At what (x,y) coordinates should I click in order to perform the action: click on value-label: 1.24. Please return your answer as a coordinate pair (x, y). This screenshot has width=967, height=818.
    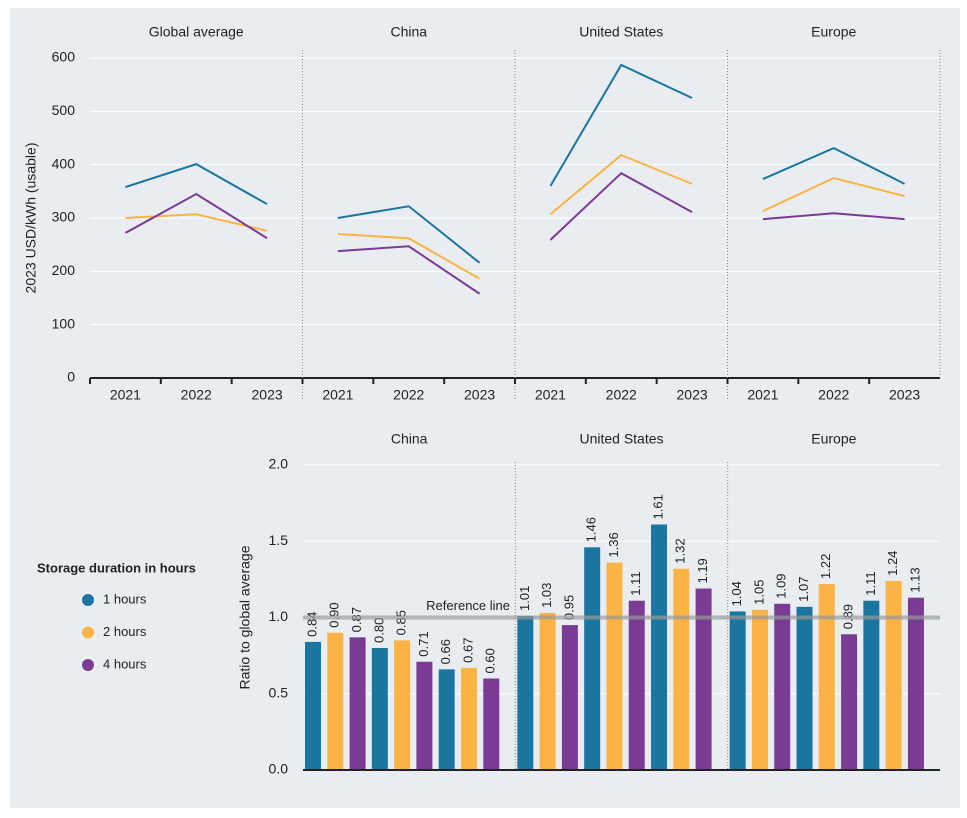
    Looking at the image, I should click on (892, 563).